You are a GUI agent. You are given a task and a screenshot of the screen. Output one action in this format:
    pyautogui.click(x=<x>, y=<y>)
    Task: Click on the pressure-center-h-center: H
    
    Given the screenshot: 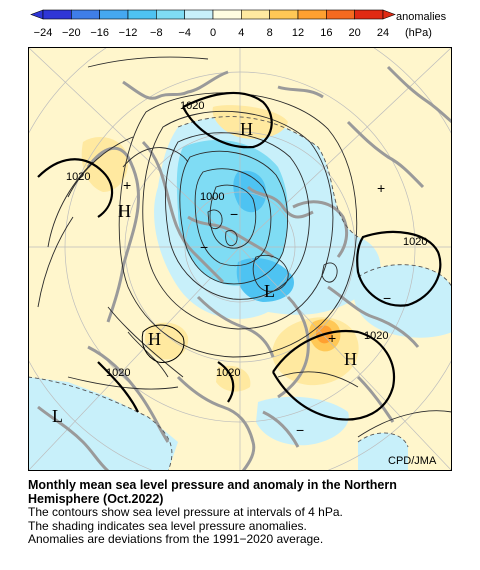 What is the action you would take?
    pyautogui.click(x=154, y=339)
    